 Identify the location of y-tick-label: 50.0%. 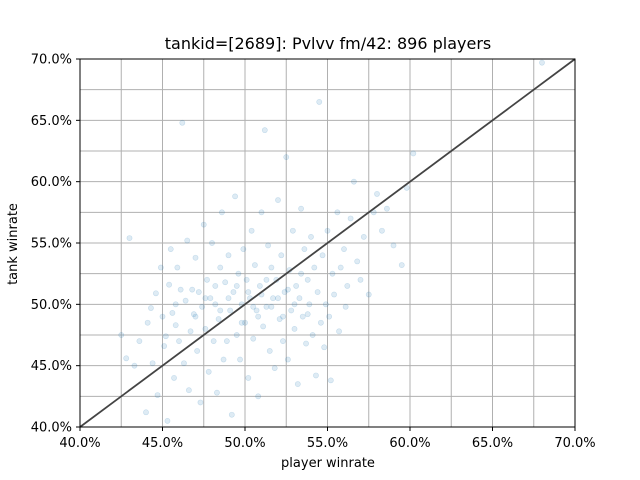
(51, 305).